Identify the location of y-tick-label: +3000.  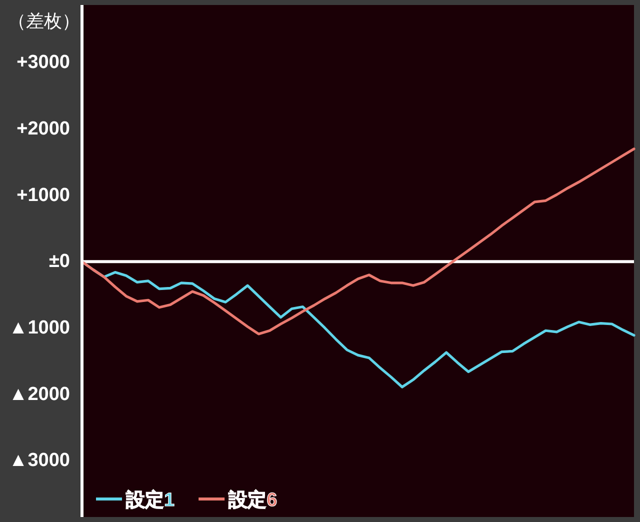
(43, 63).